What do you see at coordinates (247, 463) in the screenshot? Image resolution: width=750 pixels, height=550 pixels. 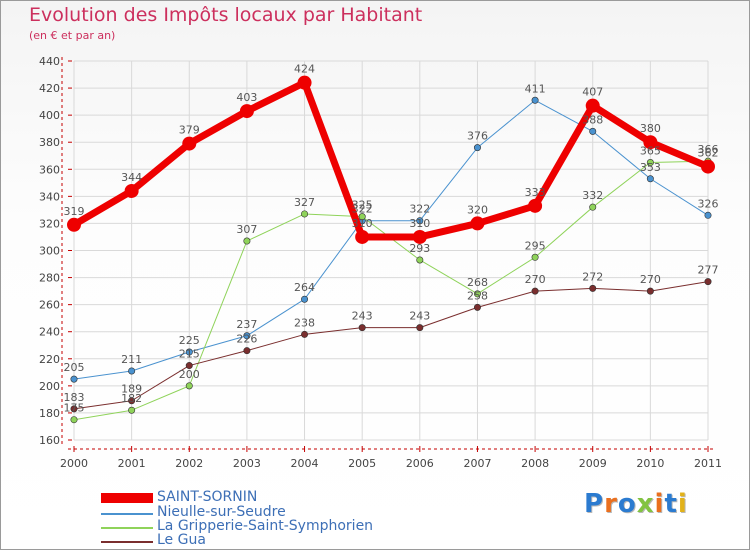 I see `x-tick-label: 2003` at bounding box center [247, 463].